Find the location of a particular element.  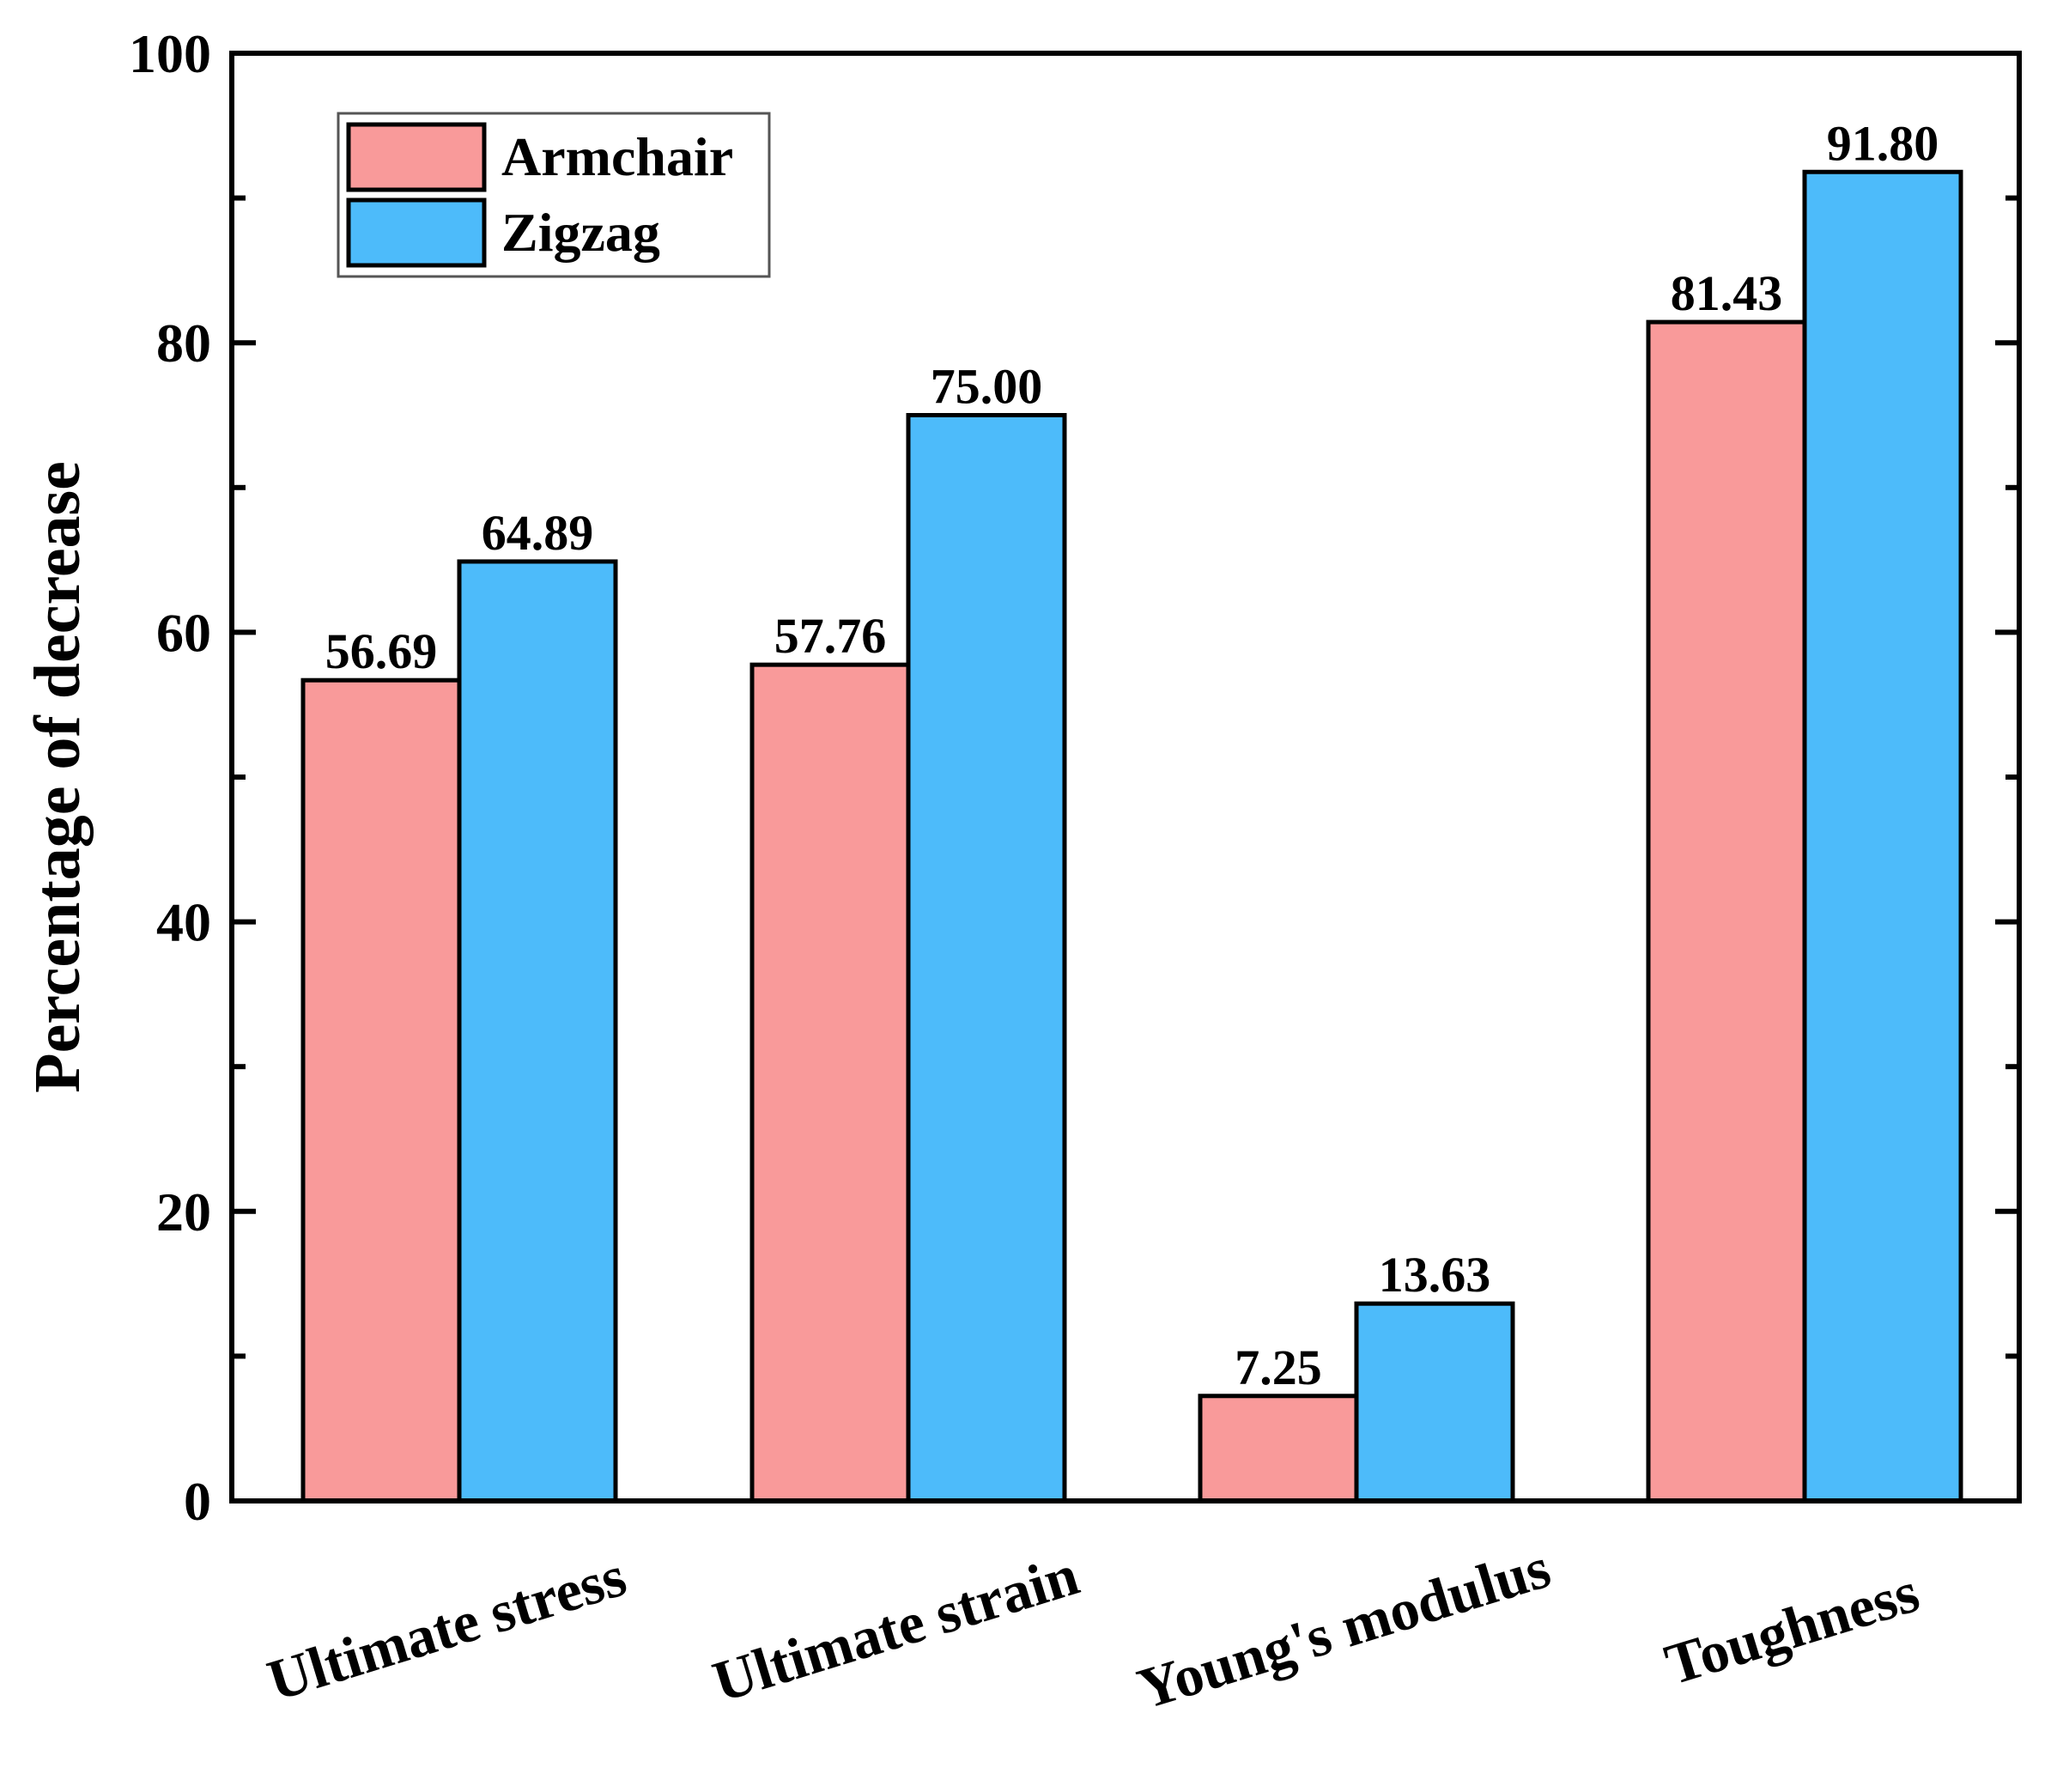

legend-swatch-armchair is located at coordinates (416, 157).